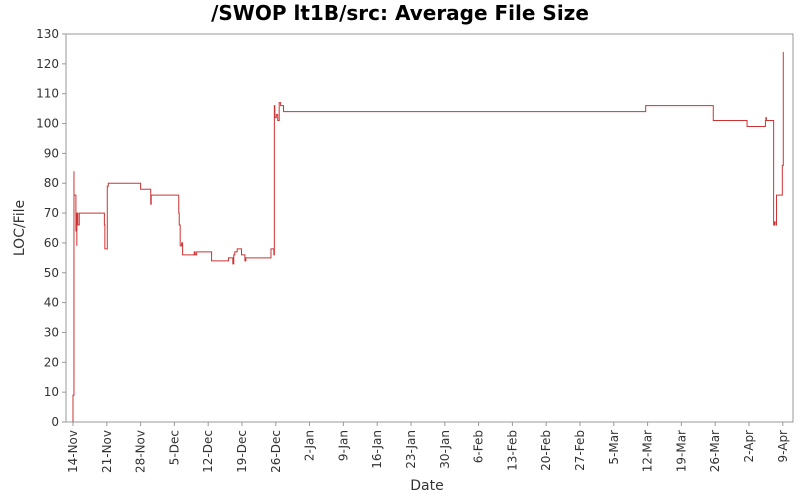 Image resolution: width=800 pixels, height=500 pixels. I want to click on chart-title: /SWOP lt1B/src: Average File Size, so click(400, 13).